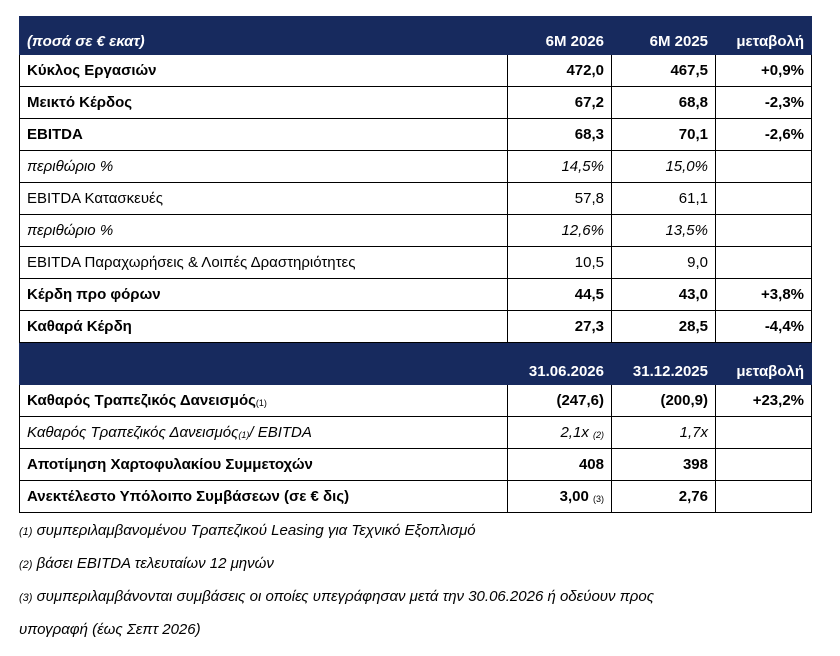 This screenshot has height=656, width=840. Describe the element at coordinates (663, 262) in the screenshot. I see `row-value-prior: 9,0` at that location.